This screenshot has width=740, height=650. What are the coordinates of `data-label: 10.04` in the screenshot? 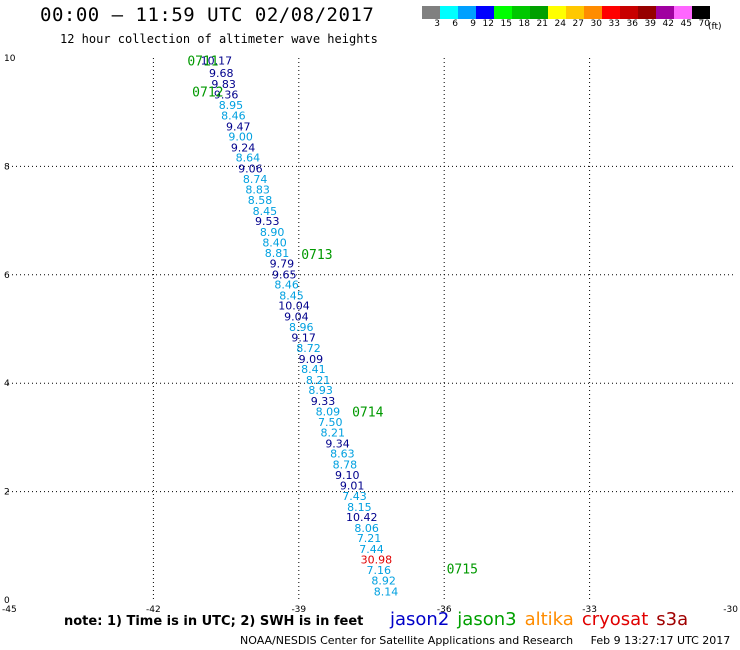 It's located at (294, 306).